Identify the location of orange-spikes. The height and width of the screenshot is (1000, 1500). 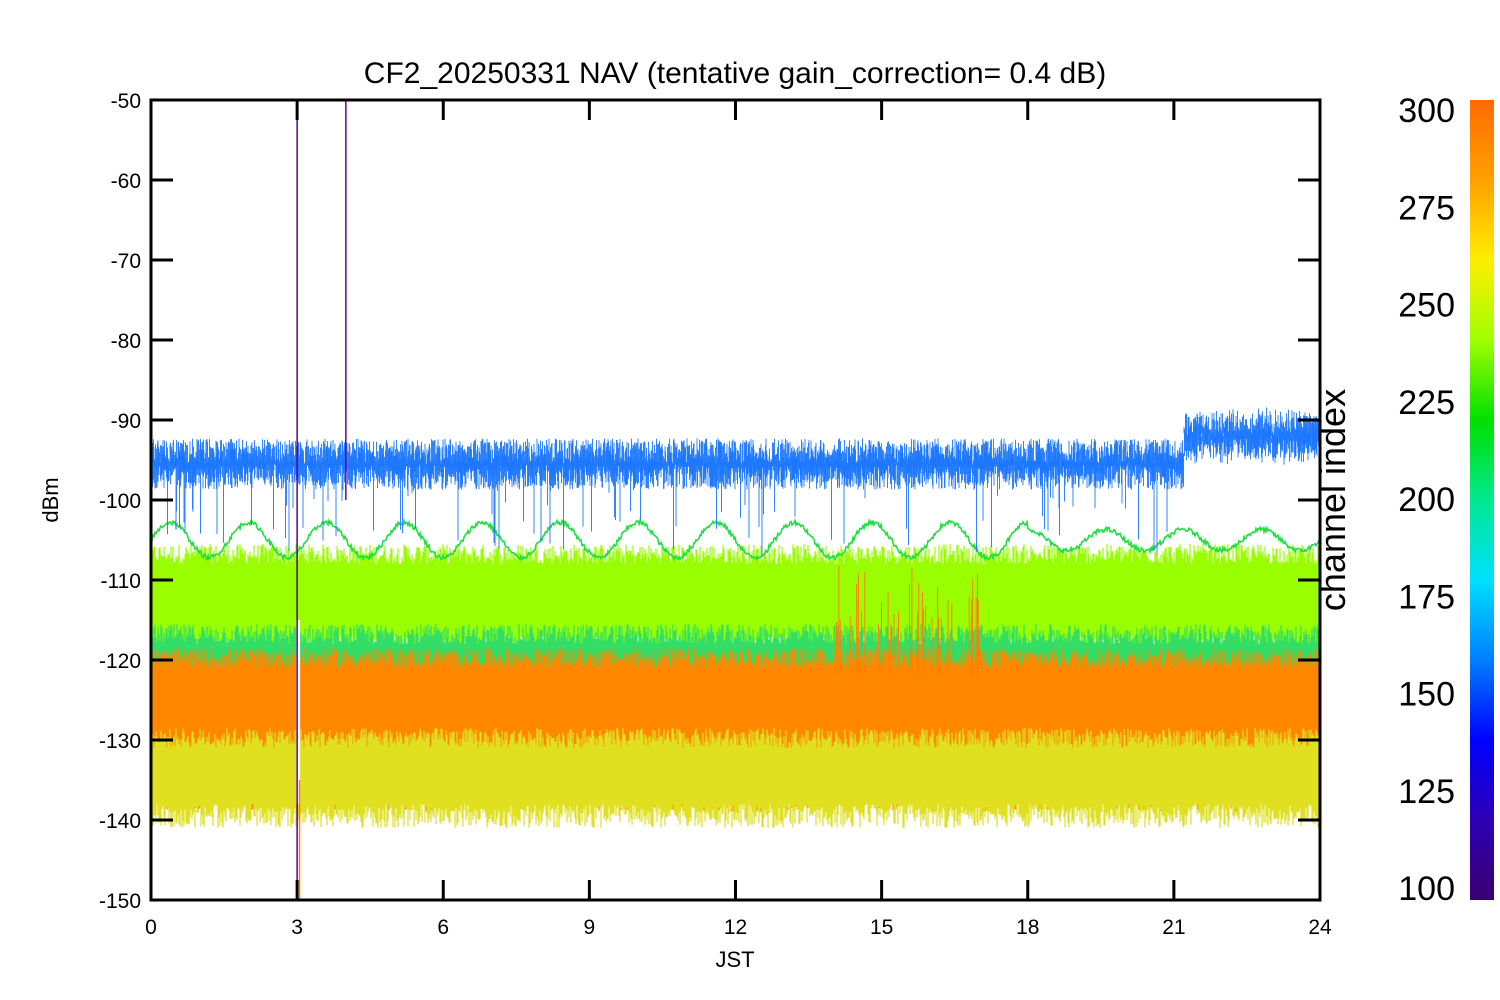
(908, 620).